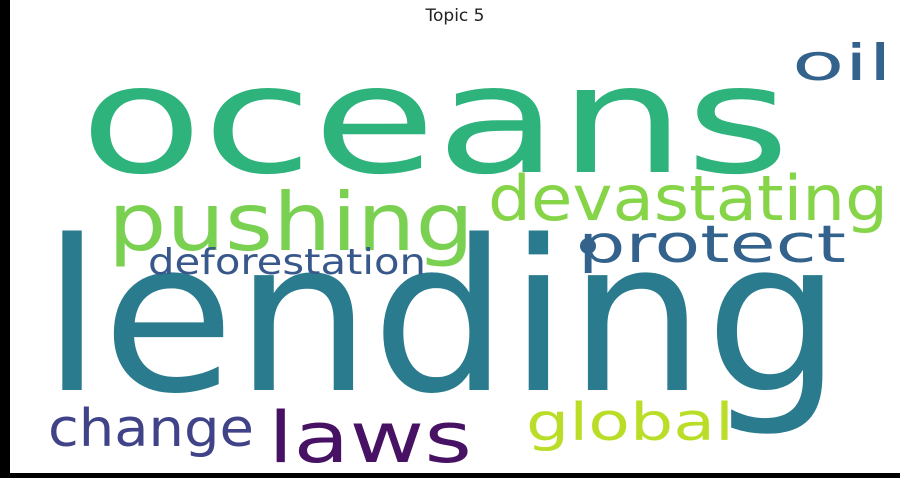 The image size is (900, 478). Describe the element at coordinates (455, 16) in the screenshot. I see `chart-title: Topic 5` at that location.